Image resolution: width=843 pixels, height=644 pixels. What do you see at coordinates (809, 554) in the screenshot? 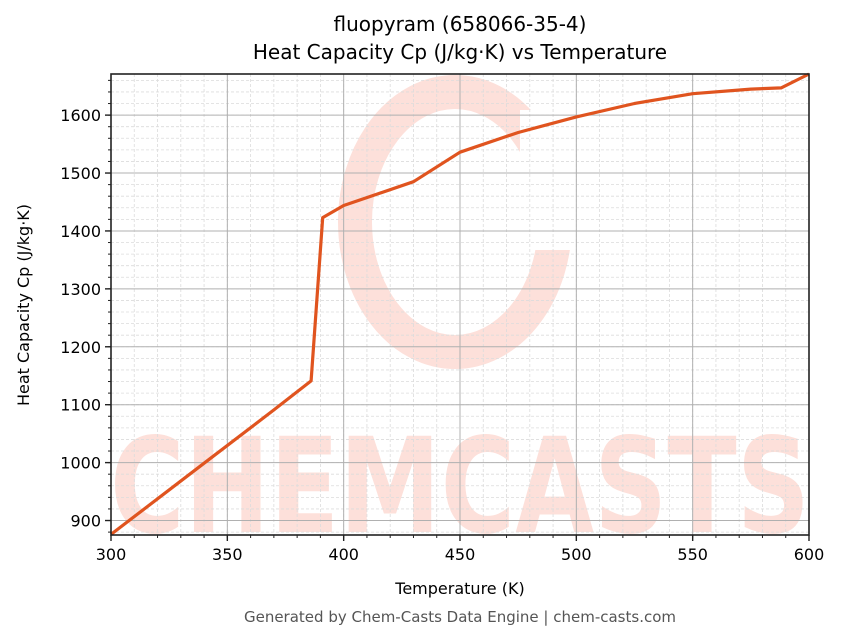
I see `x-tick-label: 600` at bounding box center [809, 554].